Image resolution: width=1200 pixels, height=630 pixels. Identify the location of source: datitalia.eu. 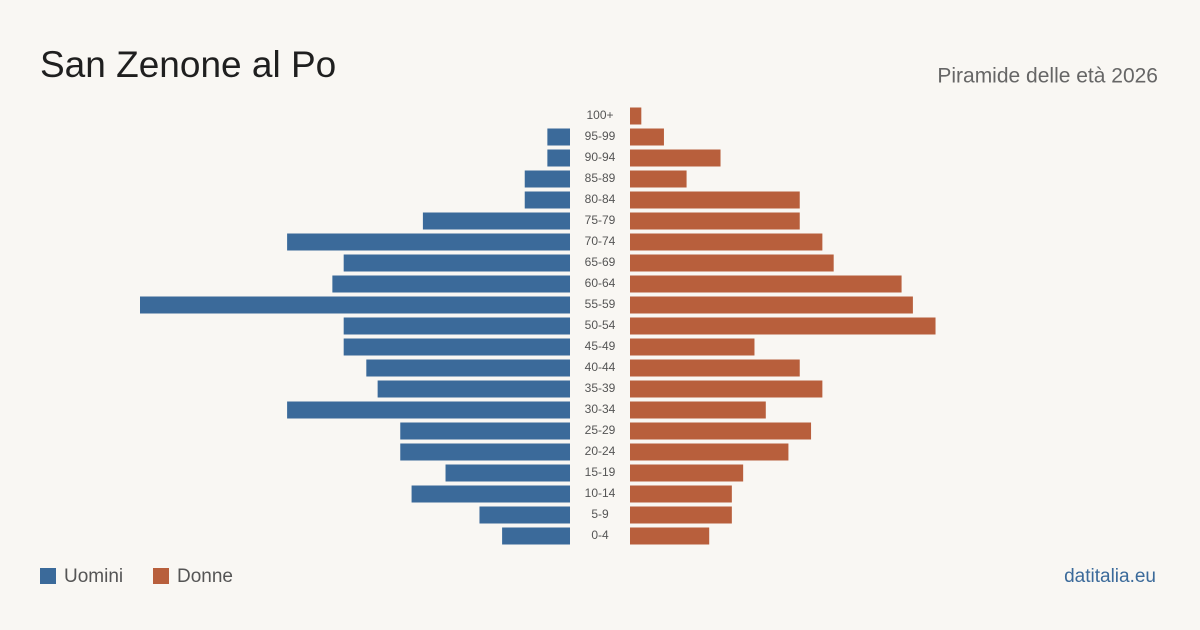
(1110, 576).